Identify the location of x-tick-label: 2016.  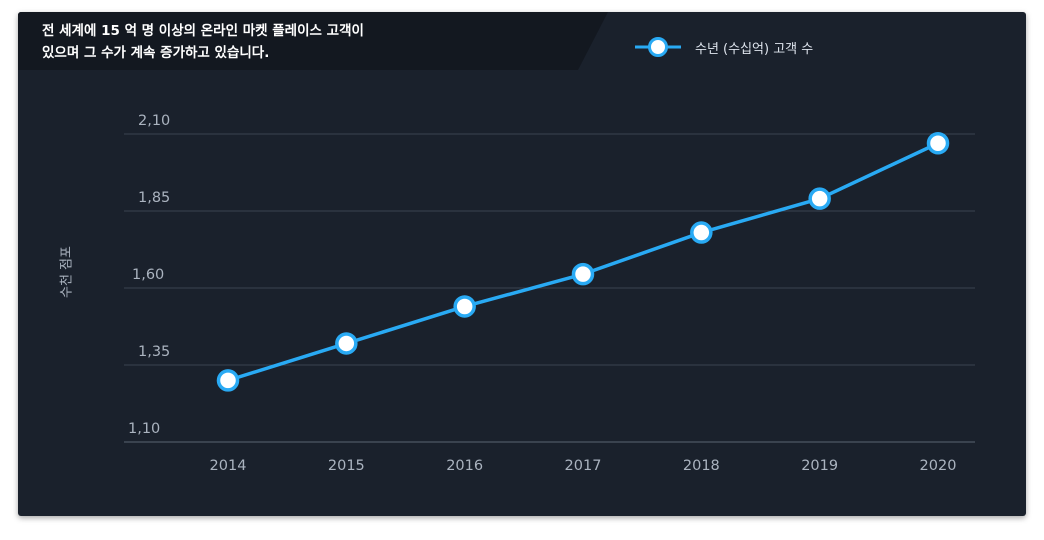
(464, 466).